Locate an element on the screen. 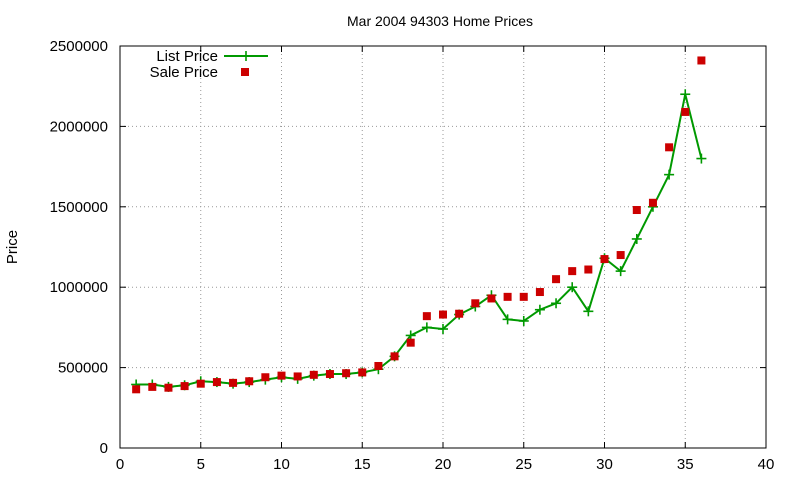  x-tick-label: 0 is located at coordinates (120, 464).